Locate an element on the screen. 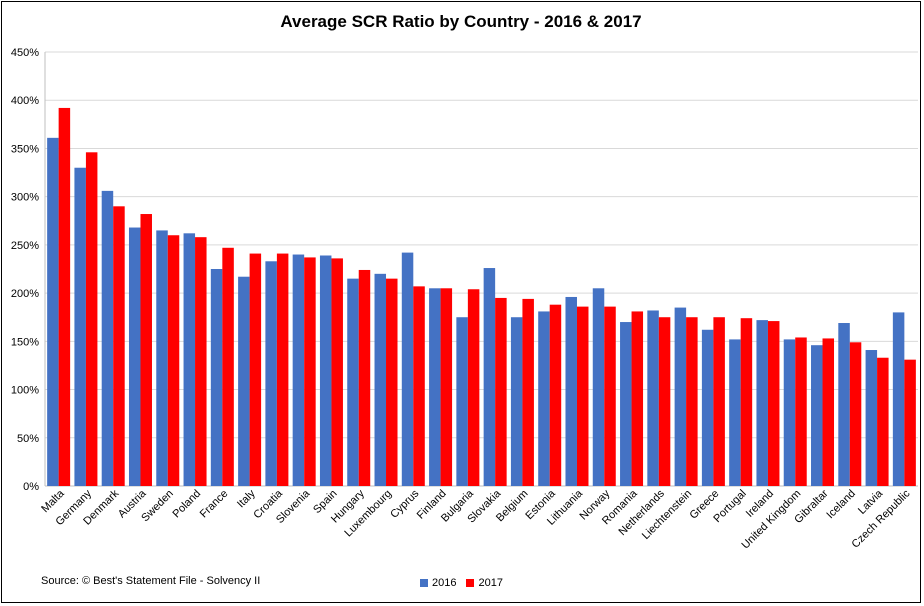  bar-2017-poland is located at coordinates (201, 361).